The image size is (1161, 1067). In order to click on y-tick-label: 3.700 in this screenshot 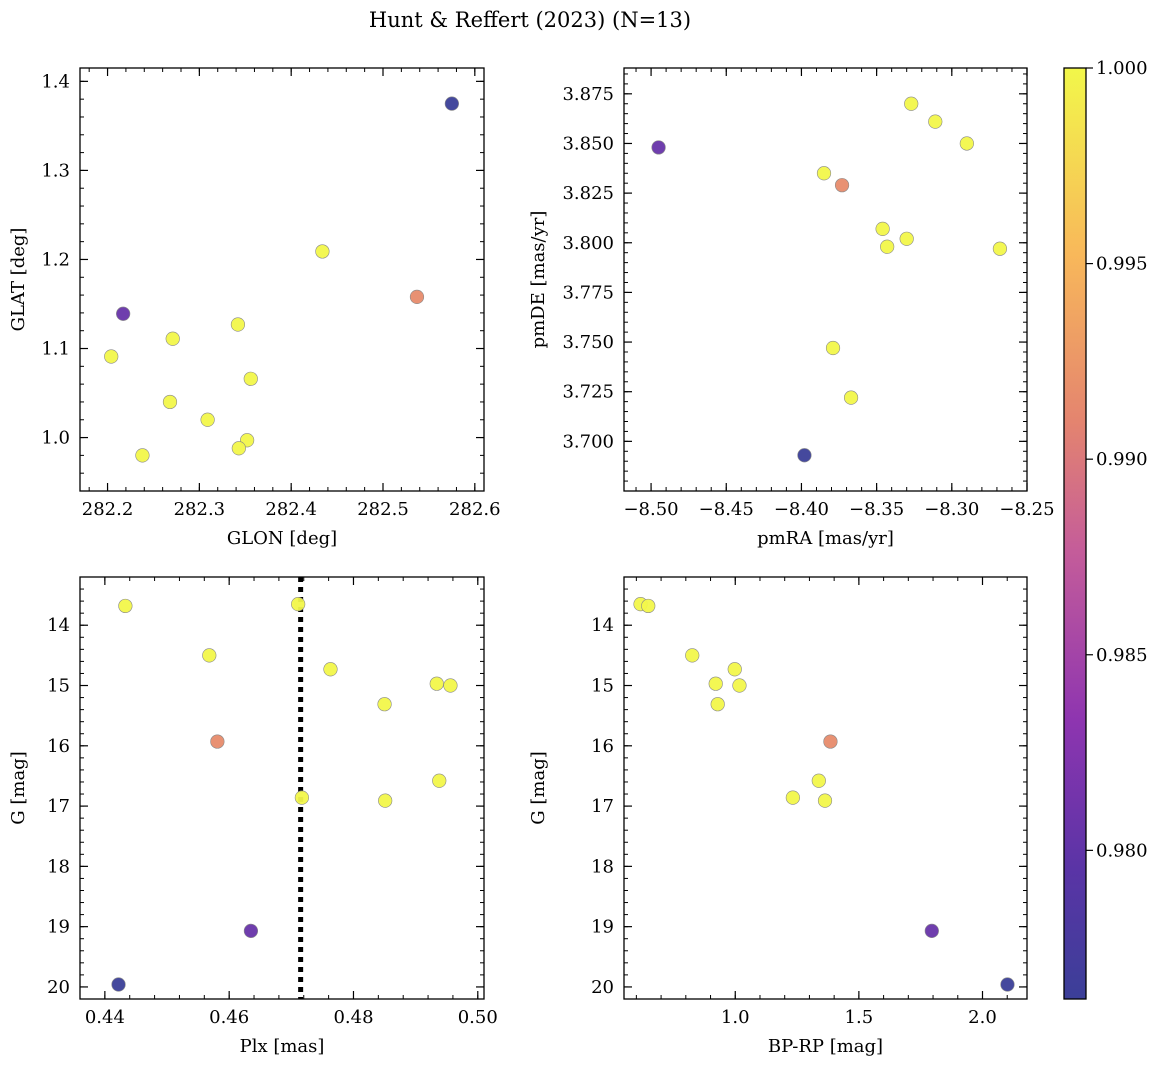, I will do `click(588, 441)`.